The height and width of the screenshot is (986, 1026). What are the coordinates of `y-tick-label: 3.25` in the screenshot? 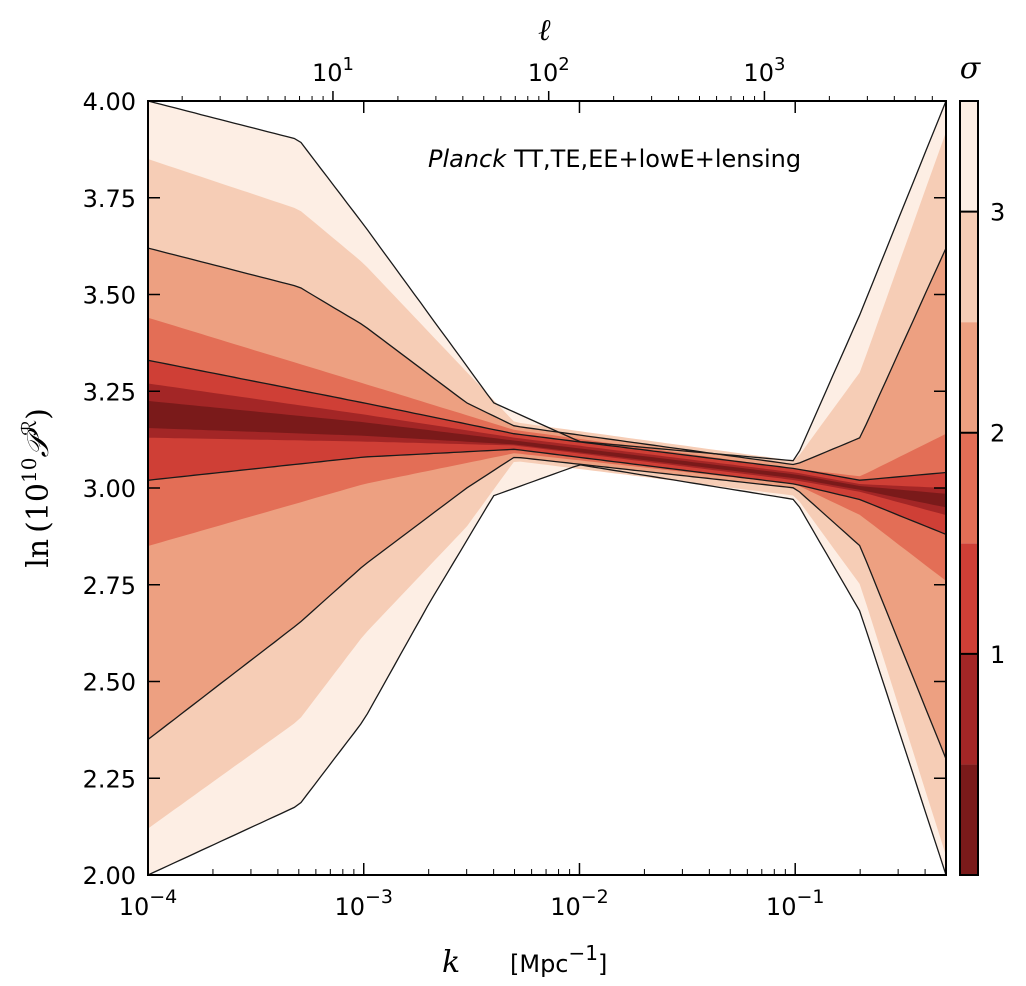 It's located at (109, 392).